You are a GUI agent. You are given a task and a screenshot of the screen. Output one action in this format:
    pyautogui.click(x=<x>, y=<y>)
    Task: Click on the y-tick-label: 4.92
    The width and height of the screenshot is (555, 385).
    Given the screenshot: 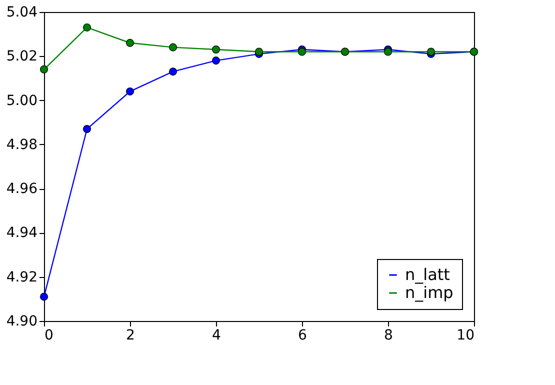 What is the action you would take?
    pyautogui.click(x=22, y=277)
    